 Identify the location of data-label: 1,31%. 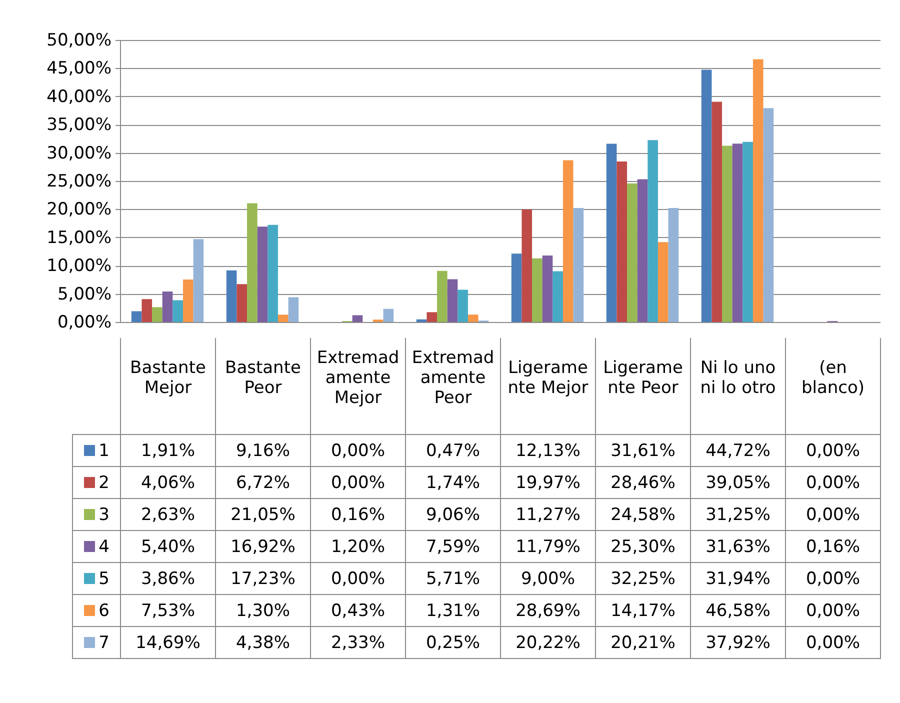
(453, 610).